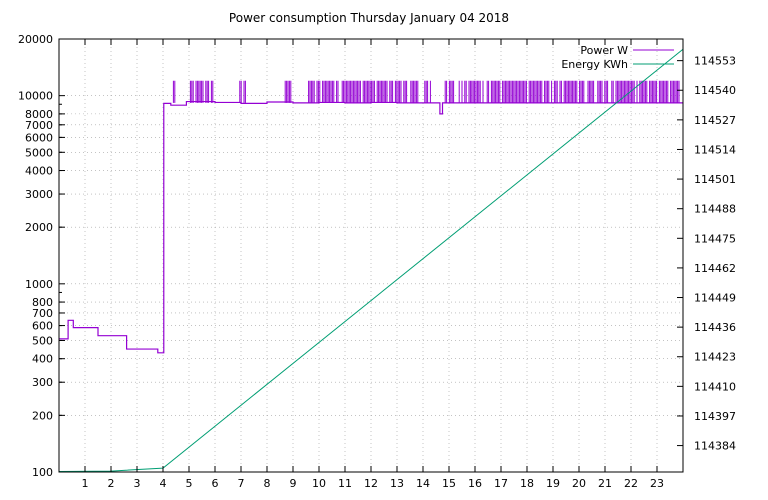  Describe the element at coordinates (137, 483) in the screenshot. I see `x-tick-label: 3` at that location.